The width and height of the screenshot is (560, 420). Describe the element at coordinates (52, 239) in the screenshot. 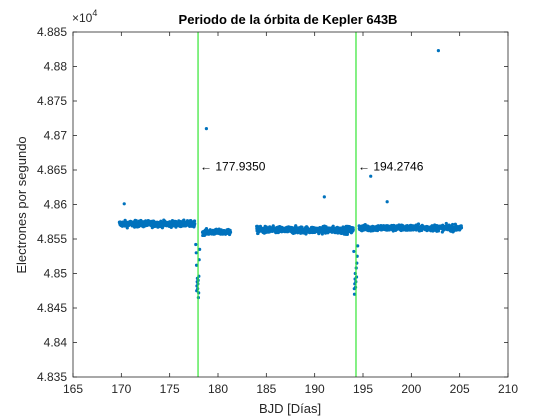

I see `y-tick-label: 4.855` at that location.